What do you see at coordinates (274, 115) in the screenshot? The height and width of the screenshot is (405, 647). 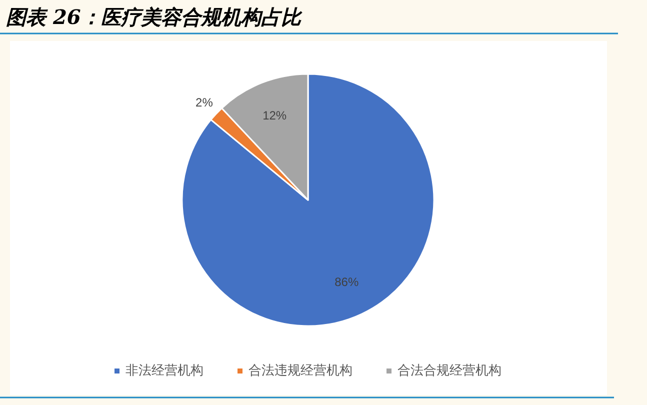 I see `data-label: 12%` at bounding box center [274, 115].